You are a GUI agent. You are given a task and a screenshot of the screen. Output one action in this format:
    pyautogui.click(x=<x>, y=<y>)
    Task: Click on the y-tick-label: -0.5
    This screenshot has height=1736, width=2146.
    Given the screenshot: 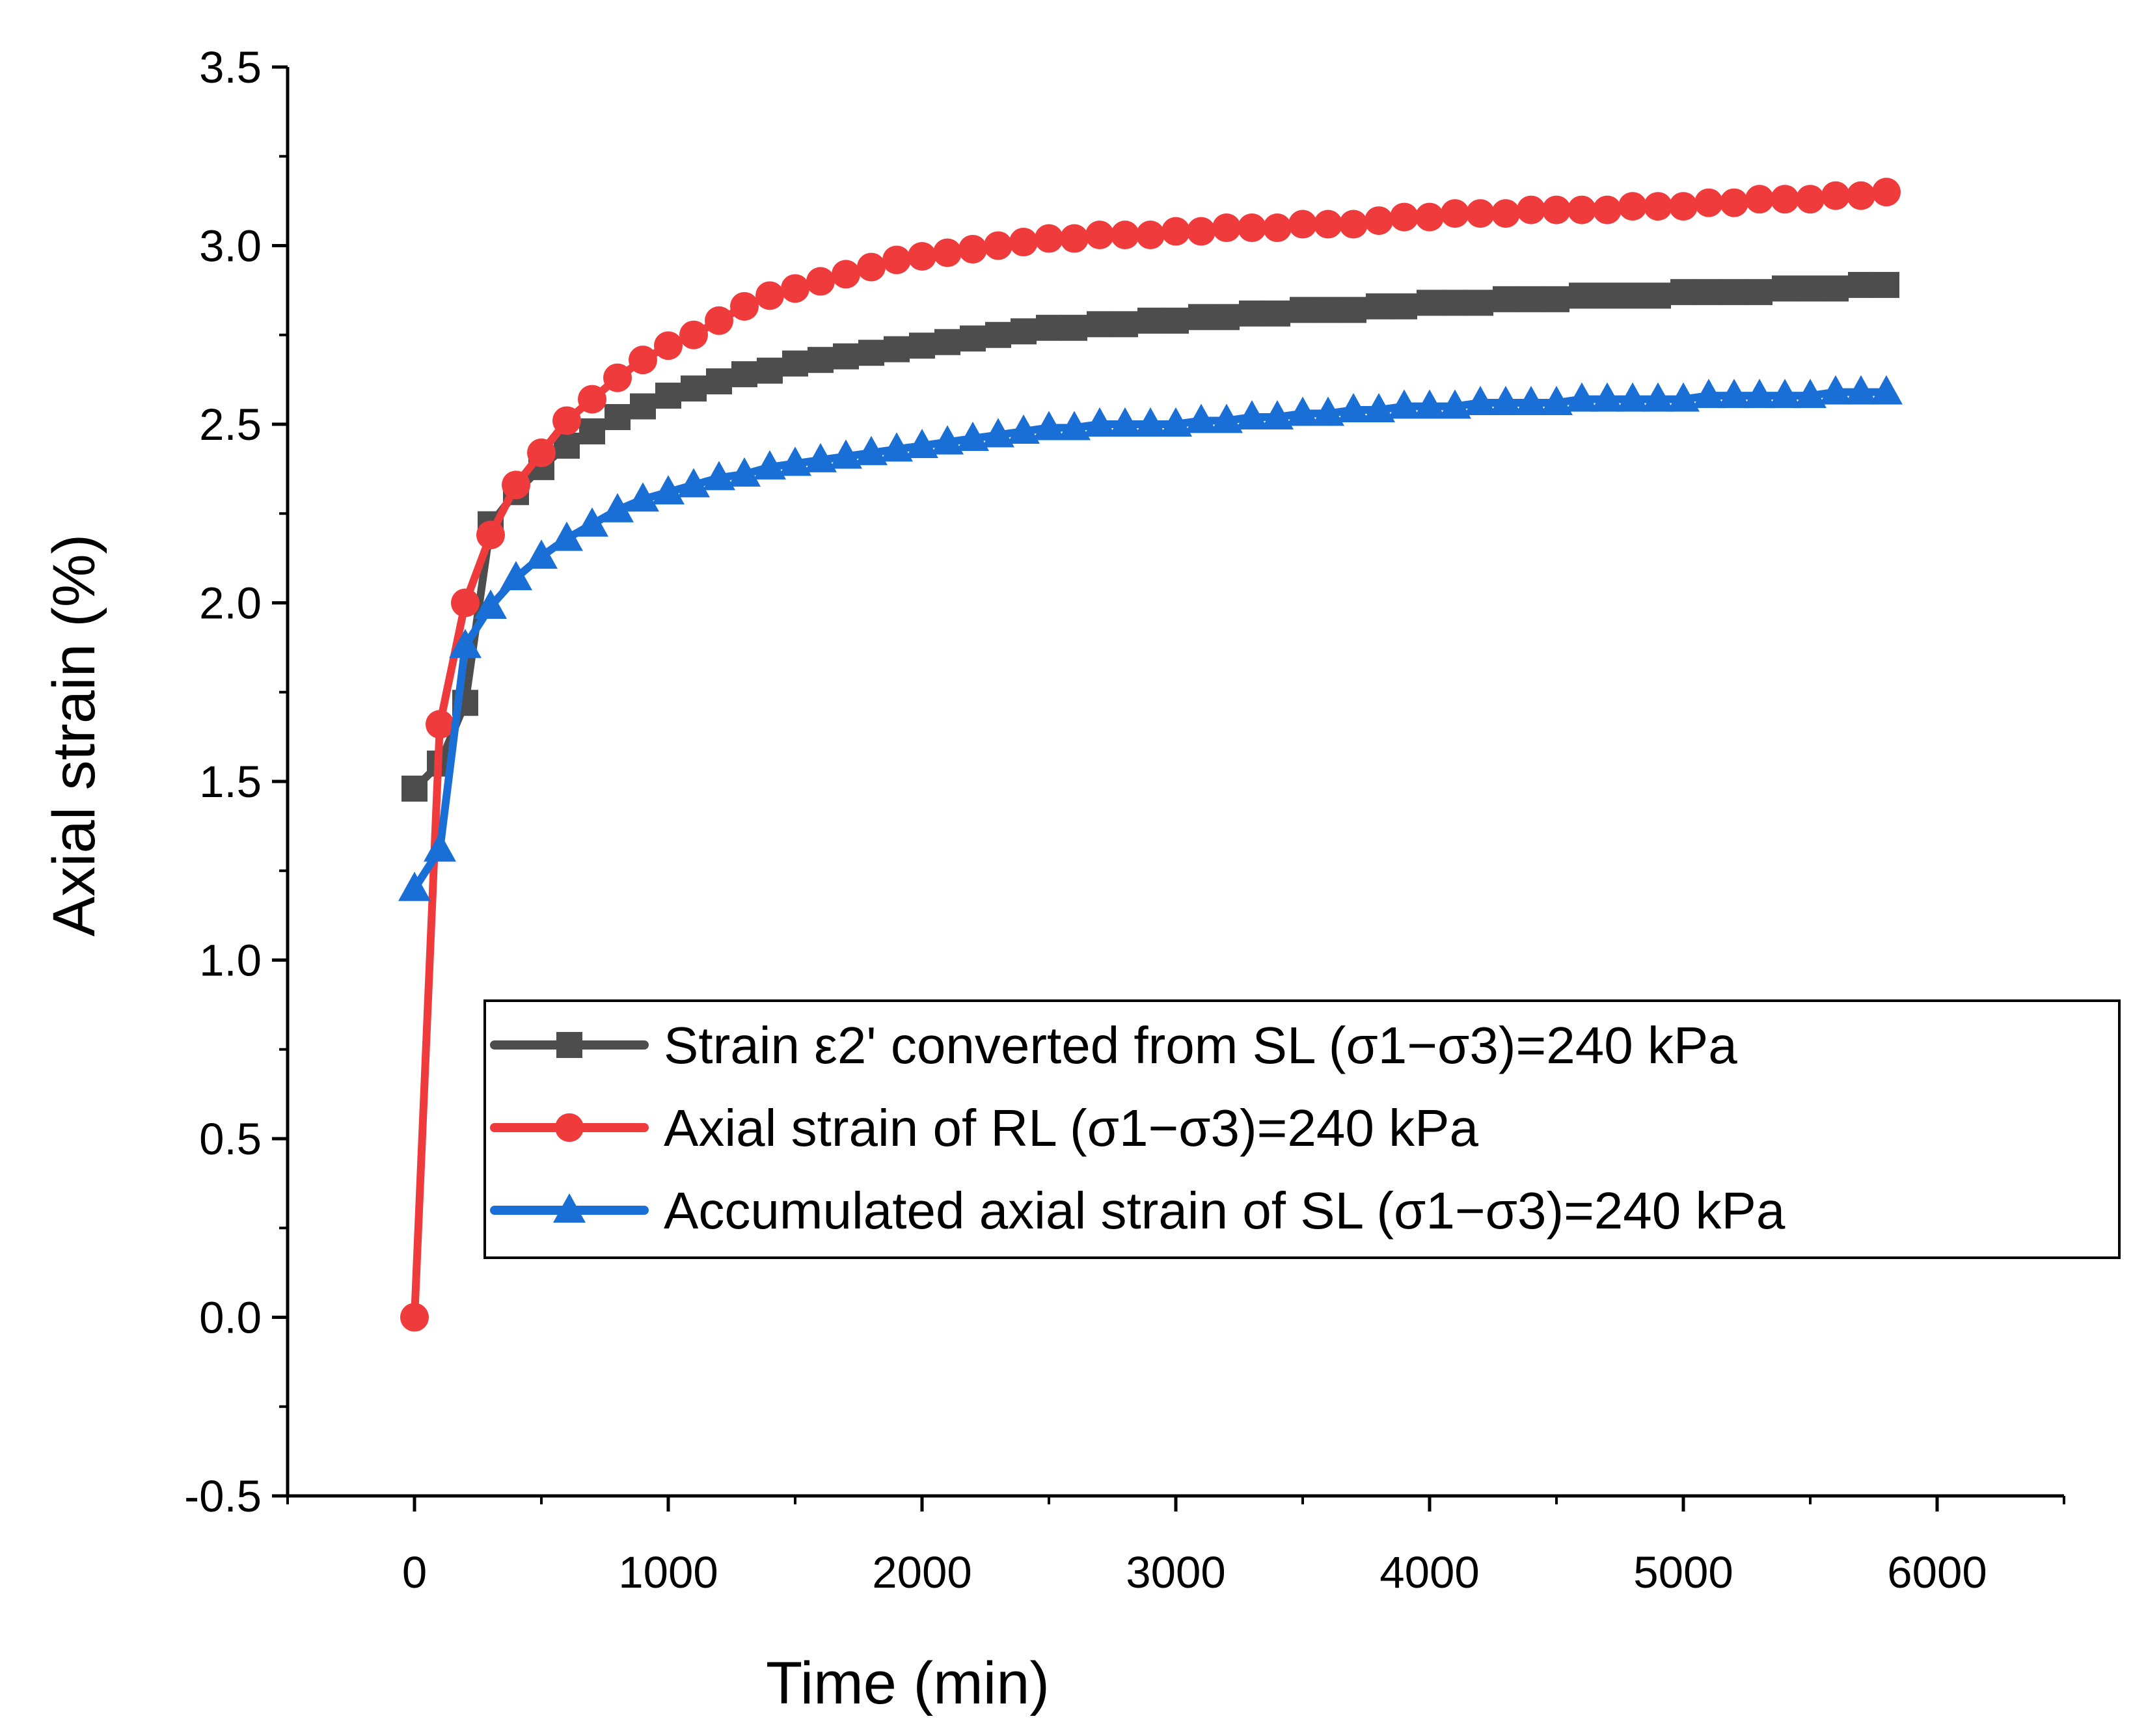 What is the action you would take?
    pyautogui.click(x=223, y=1496)
    